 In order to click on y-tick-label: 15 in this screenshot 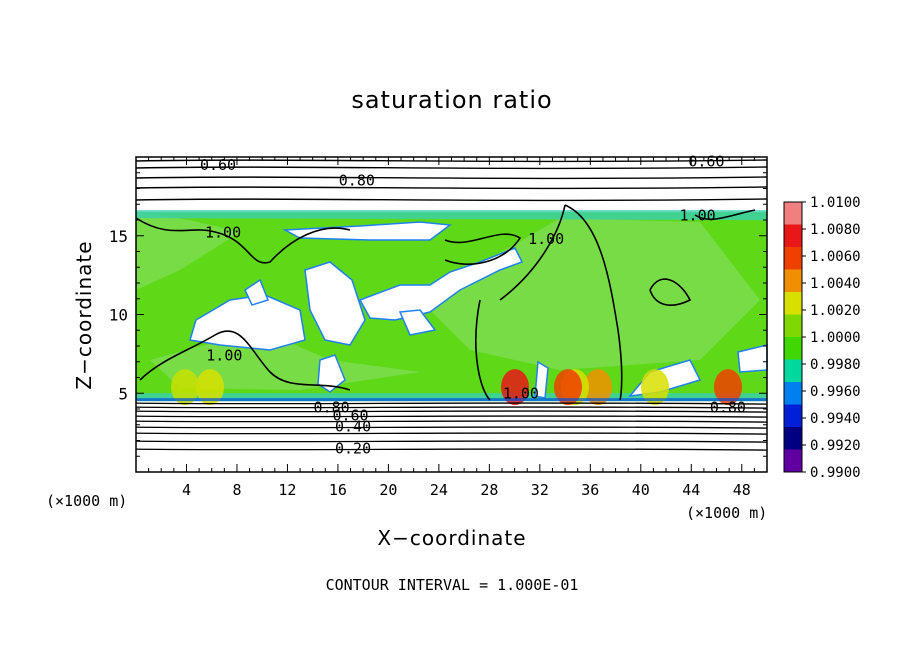, I will do `click(118, 236)`.